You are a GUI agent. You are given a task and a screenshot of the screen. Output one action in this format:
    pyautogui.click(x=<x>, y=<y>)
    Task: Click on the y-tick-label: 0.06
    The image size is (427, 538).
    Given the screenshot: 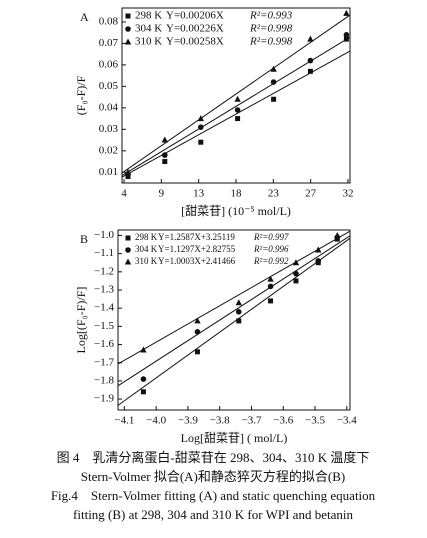 What is the action you would take?
    pyautogui.click(x=109, y=64)
    